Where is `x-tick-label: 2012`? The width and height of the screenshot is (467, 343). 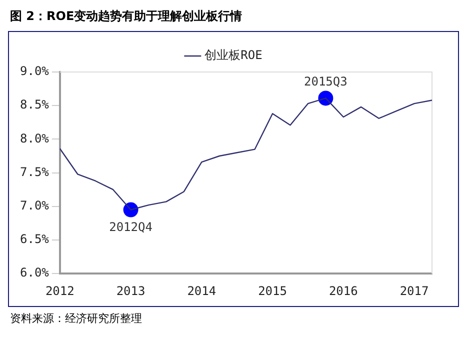 x-tick-label: 2012 is located at coordinates (59, 291).